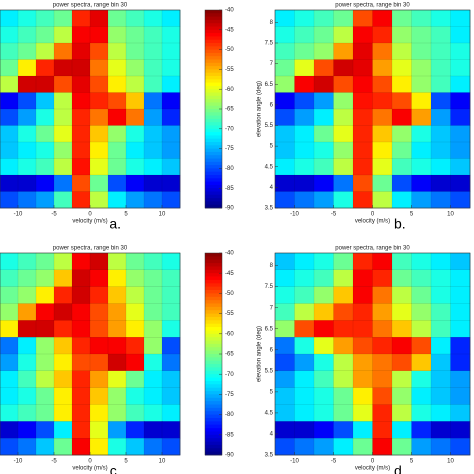 Image resolution: width=474 pixels, height=474 pixels. I want to click on y-tick-label: 6.5, so click(269, 85).